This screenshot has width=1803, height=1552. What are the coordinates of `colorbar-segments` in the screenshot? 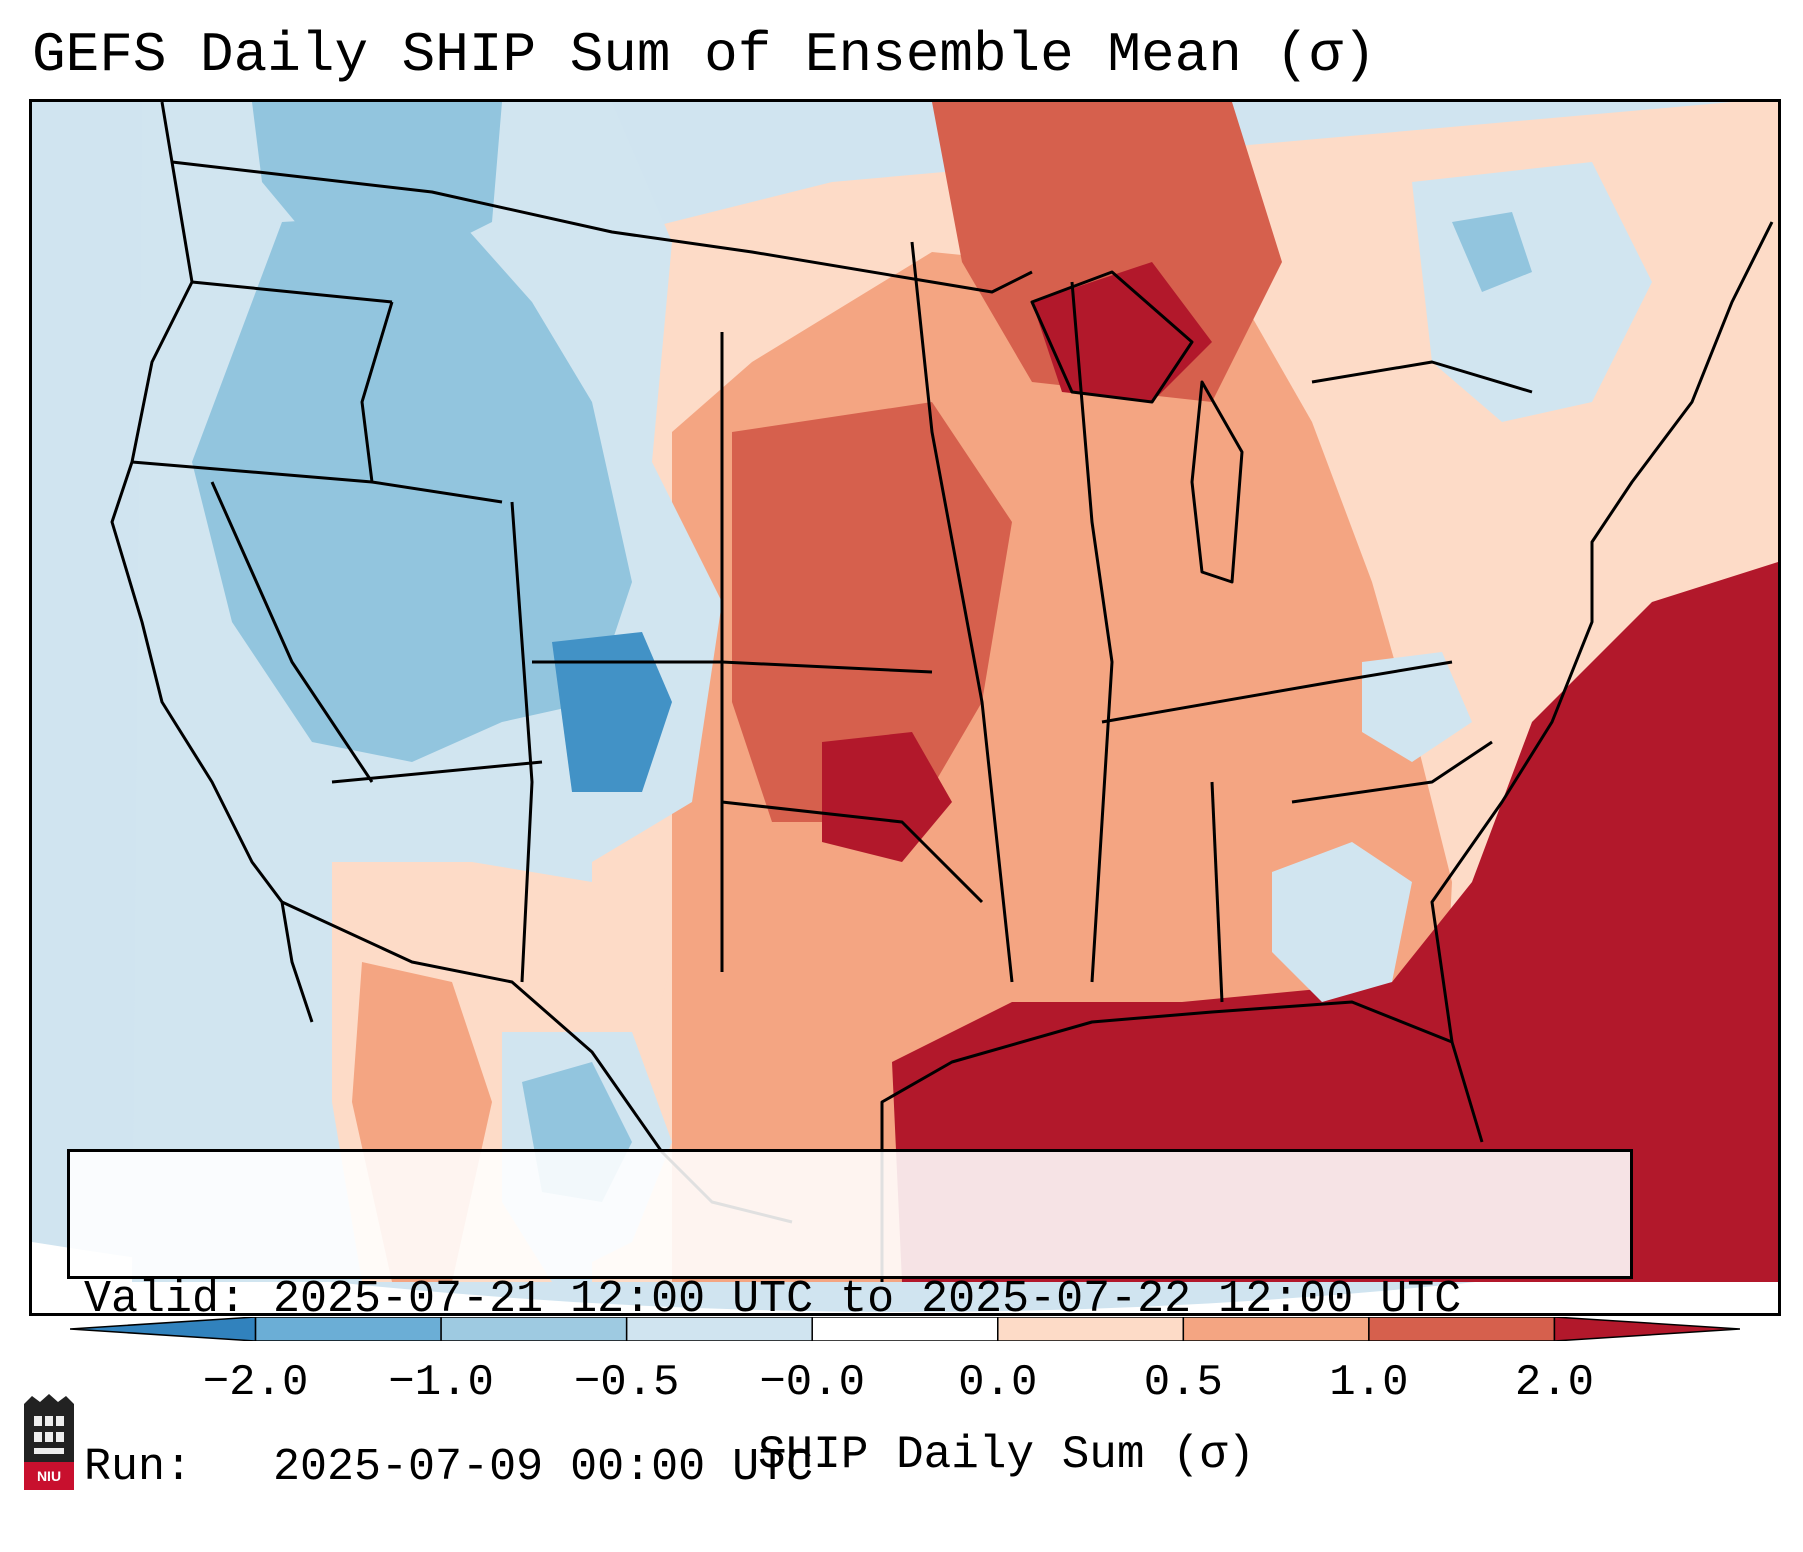 It's located at (905, 1329).